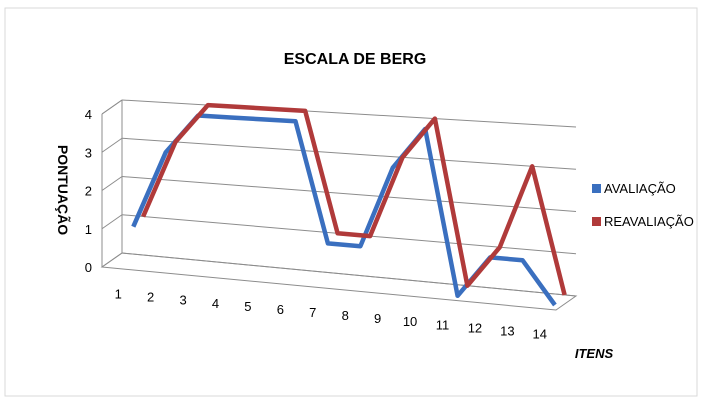 Image resolution: width=703 pixels, height=404 pixels. What do you see at coordinates (118, 294) in the screenshot?
I see `x-tick-label: 1` at bounding box center [118, 294].